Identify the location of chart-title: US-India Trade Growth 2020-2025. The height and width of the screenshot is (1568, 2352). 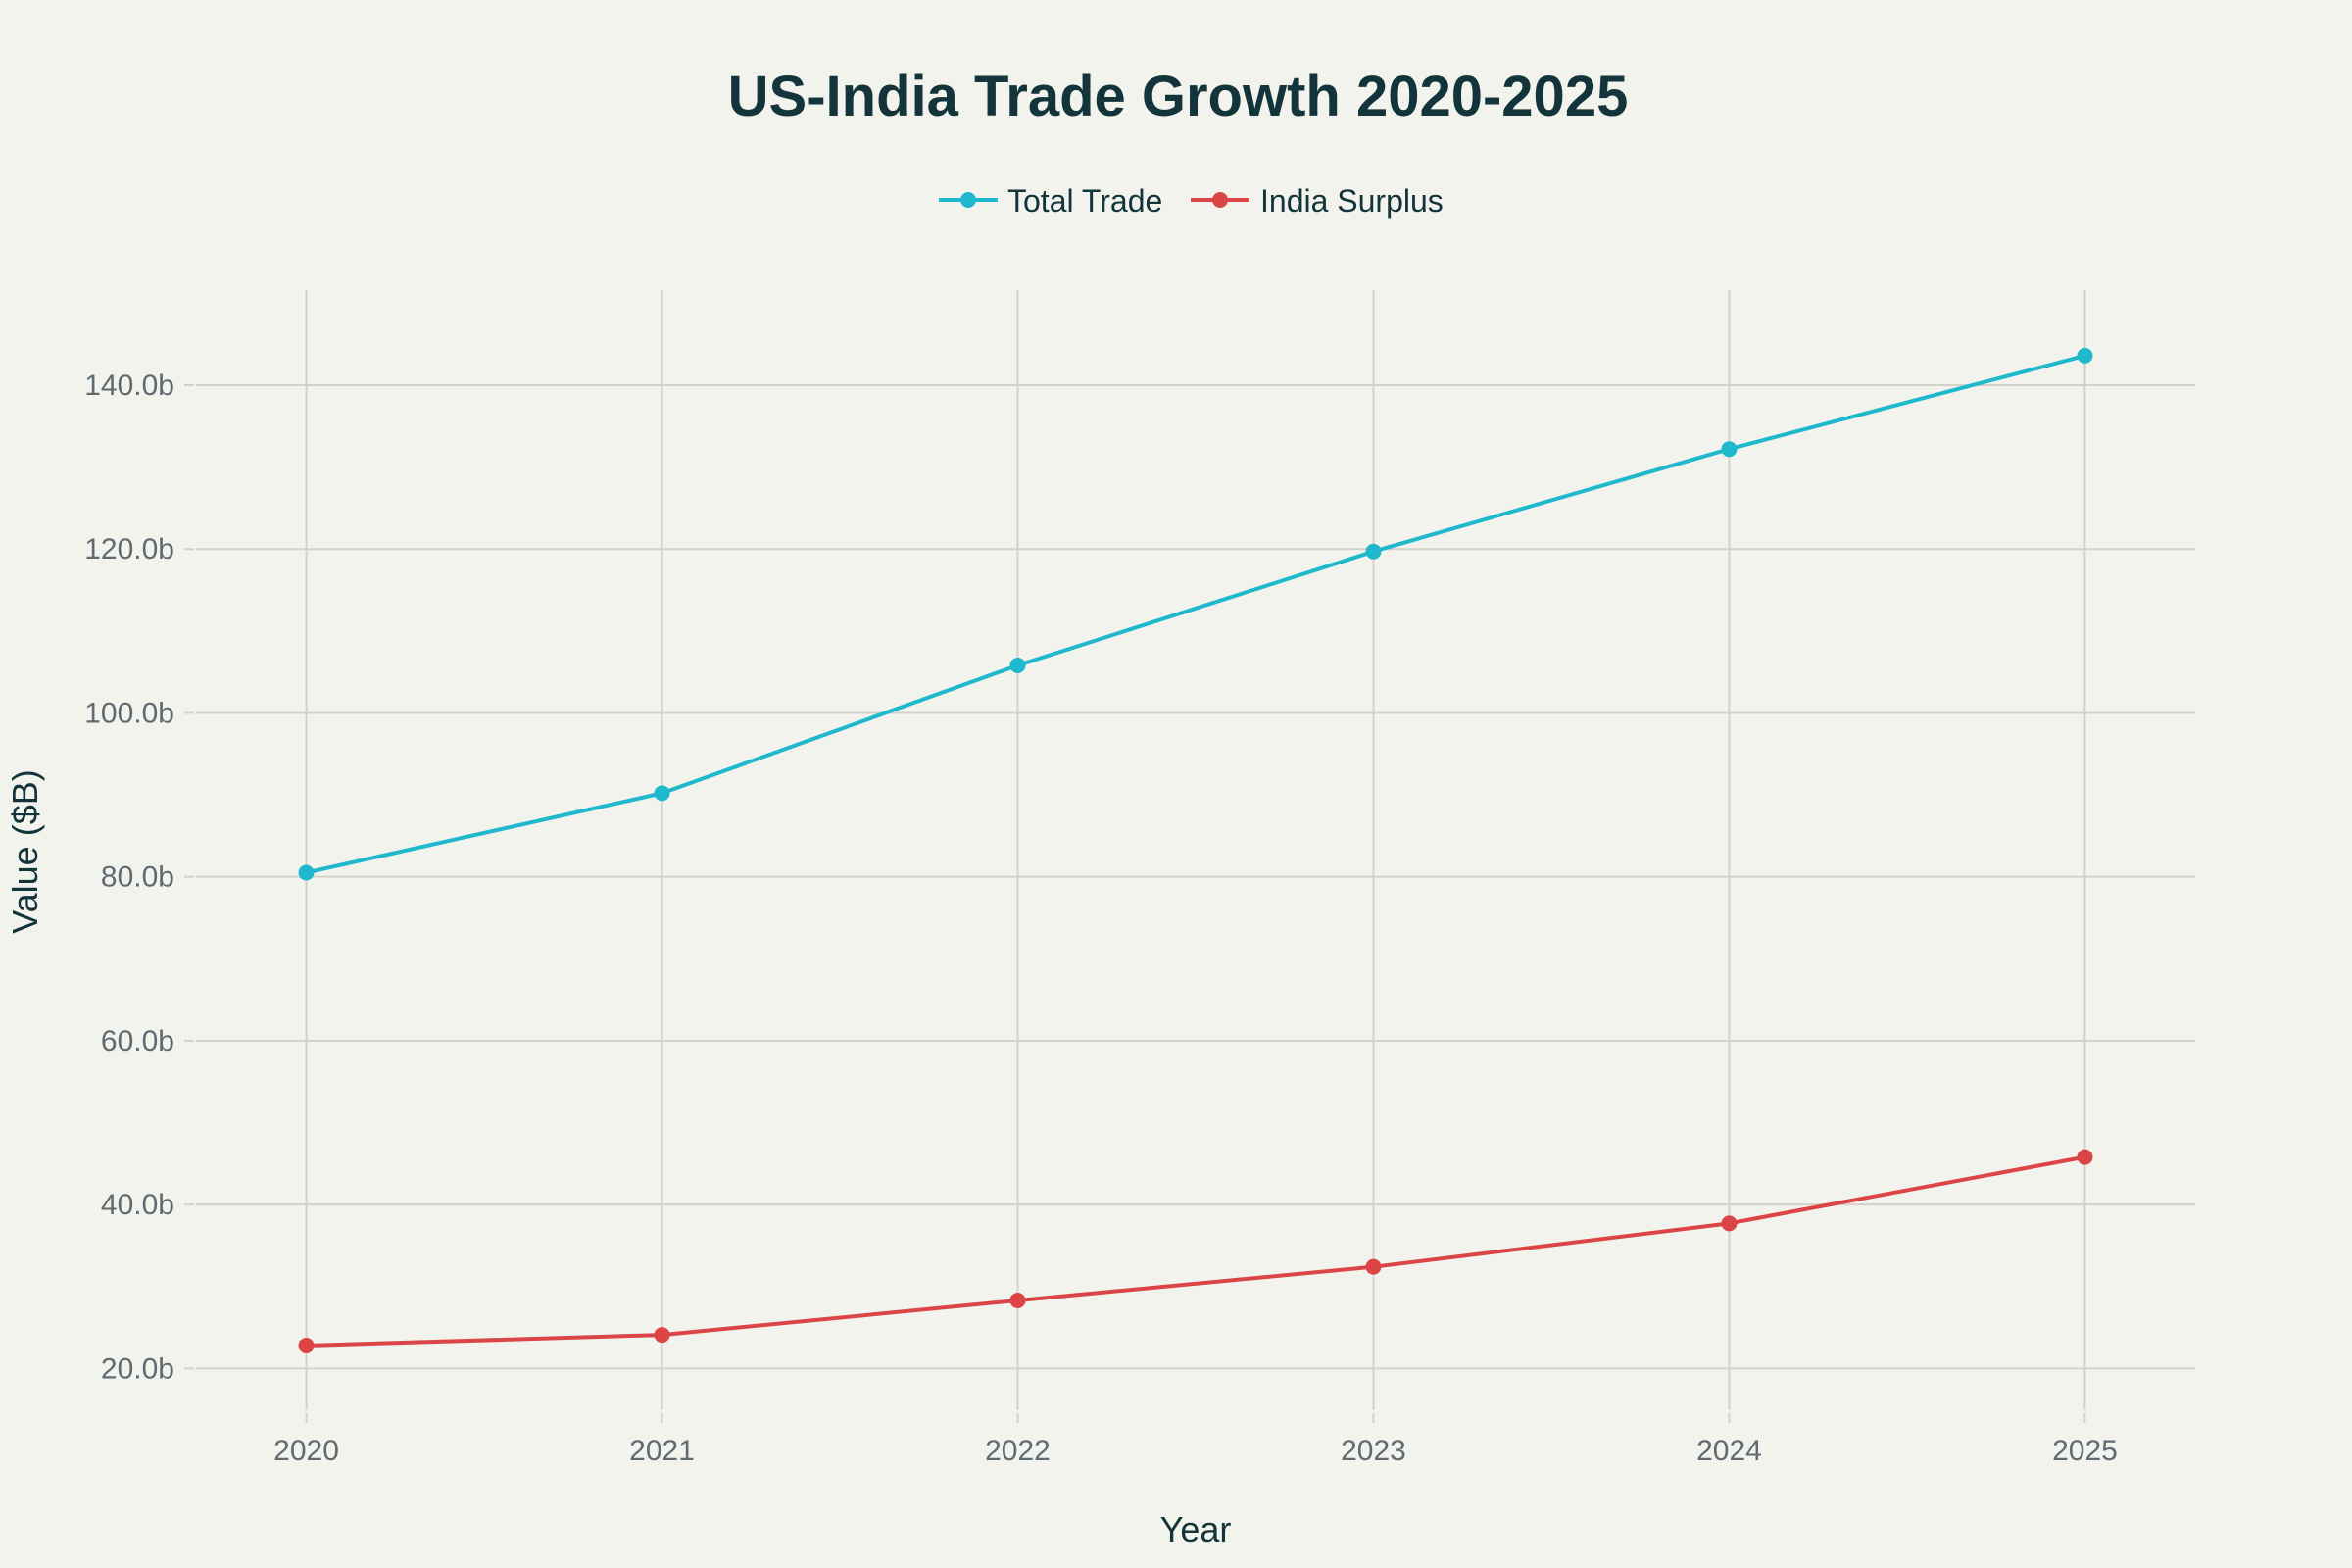
(1178, 96).